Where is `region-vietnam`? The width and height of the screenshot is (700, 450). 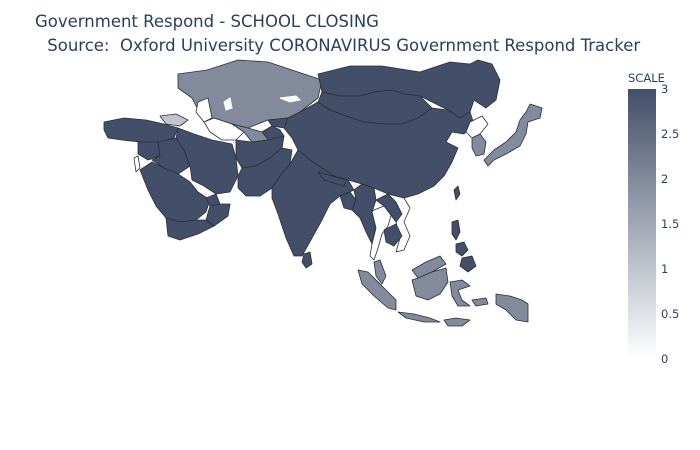
region-vietnam is located at coordinates (399, 223).